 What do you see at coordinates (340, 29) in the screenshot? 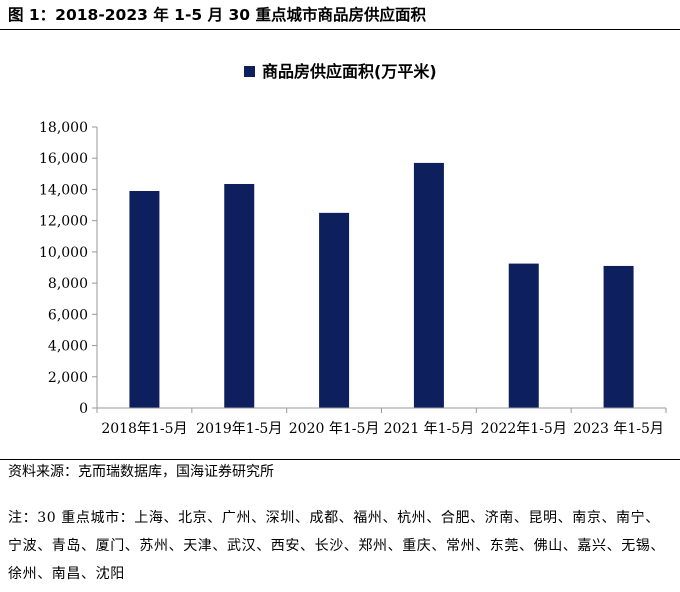
I see `top-rule` at bounding box center [340, 29].